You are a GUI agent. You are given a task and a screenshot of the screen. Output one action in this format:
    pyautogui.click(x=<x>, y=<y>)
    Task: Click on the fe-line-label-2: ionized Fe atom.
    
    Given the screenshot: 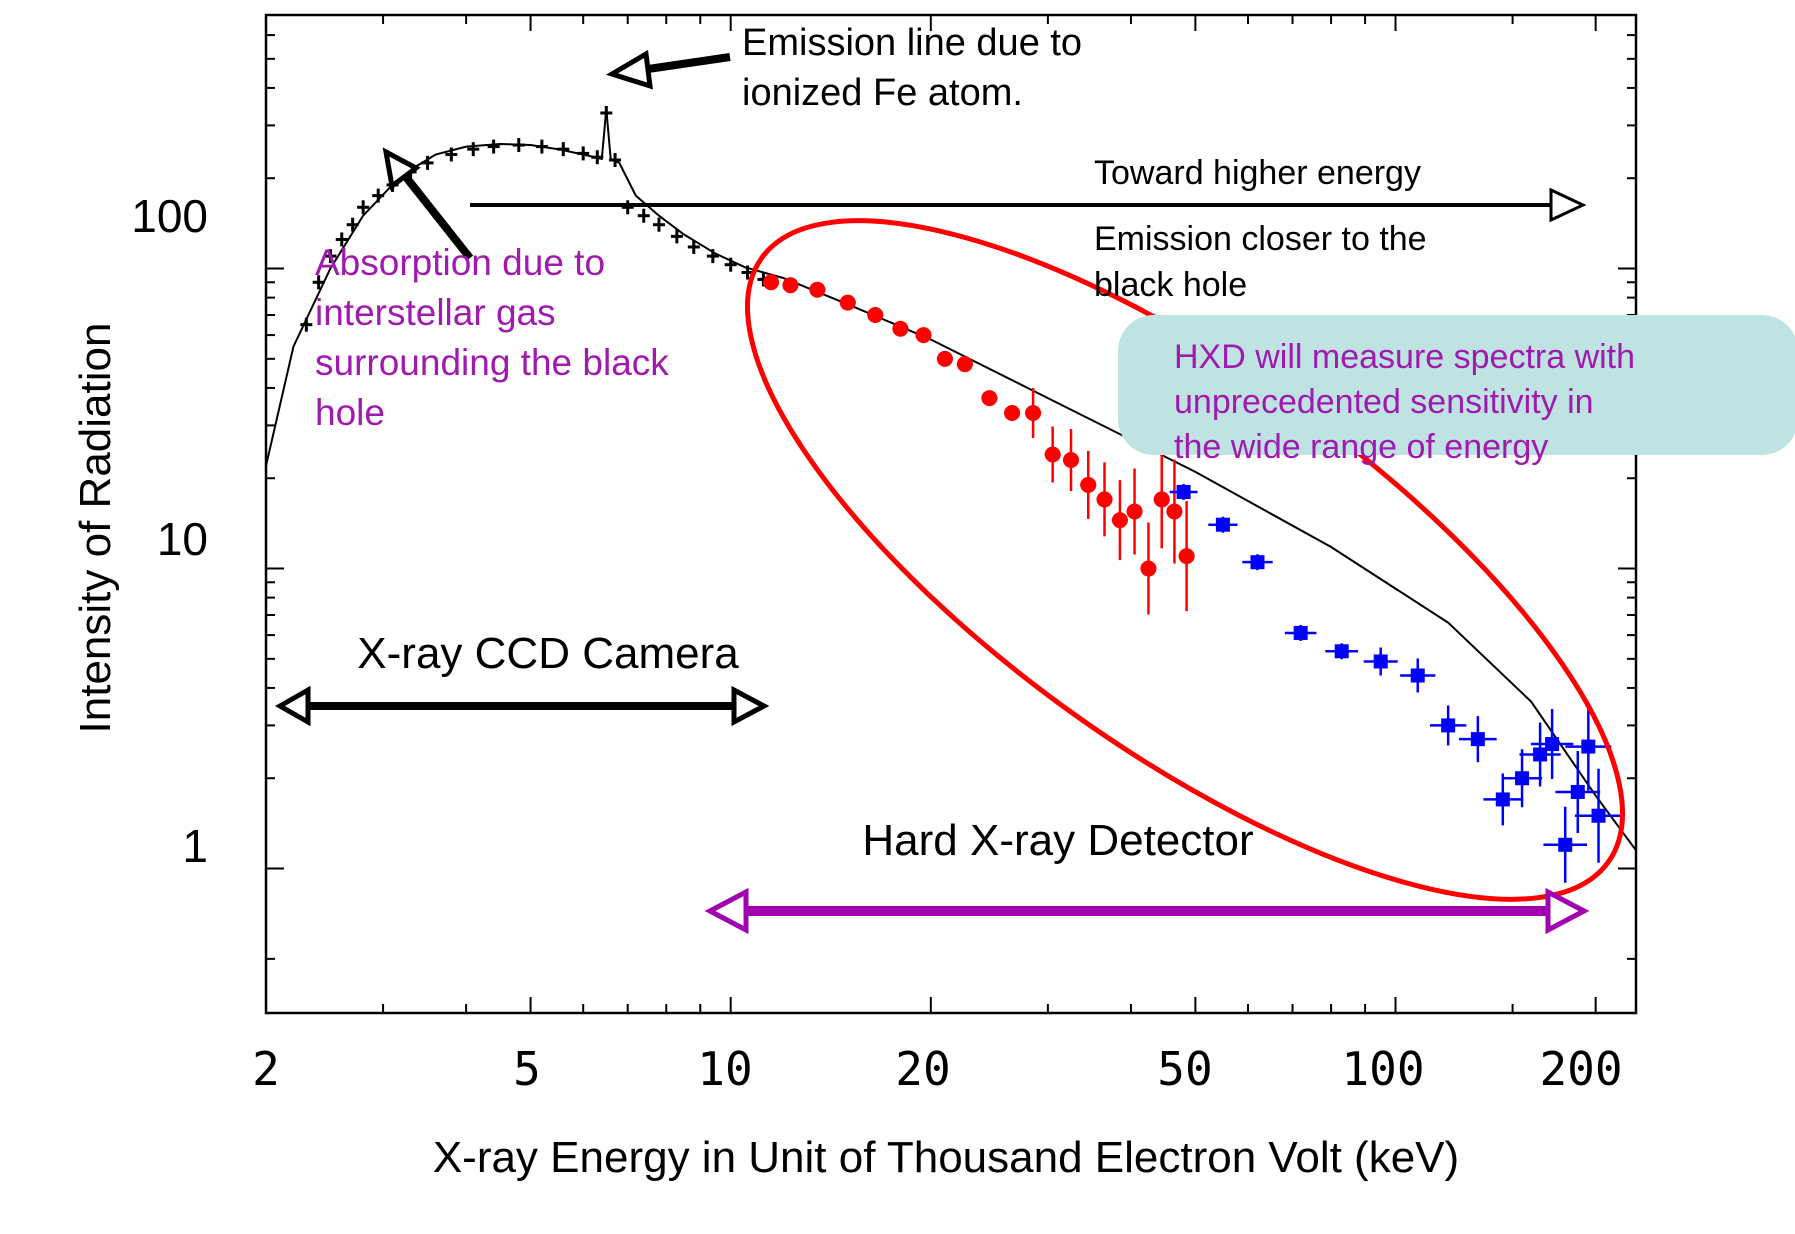 What is the action you would take?
    pyautogui.click(x=882, y=93)
    